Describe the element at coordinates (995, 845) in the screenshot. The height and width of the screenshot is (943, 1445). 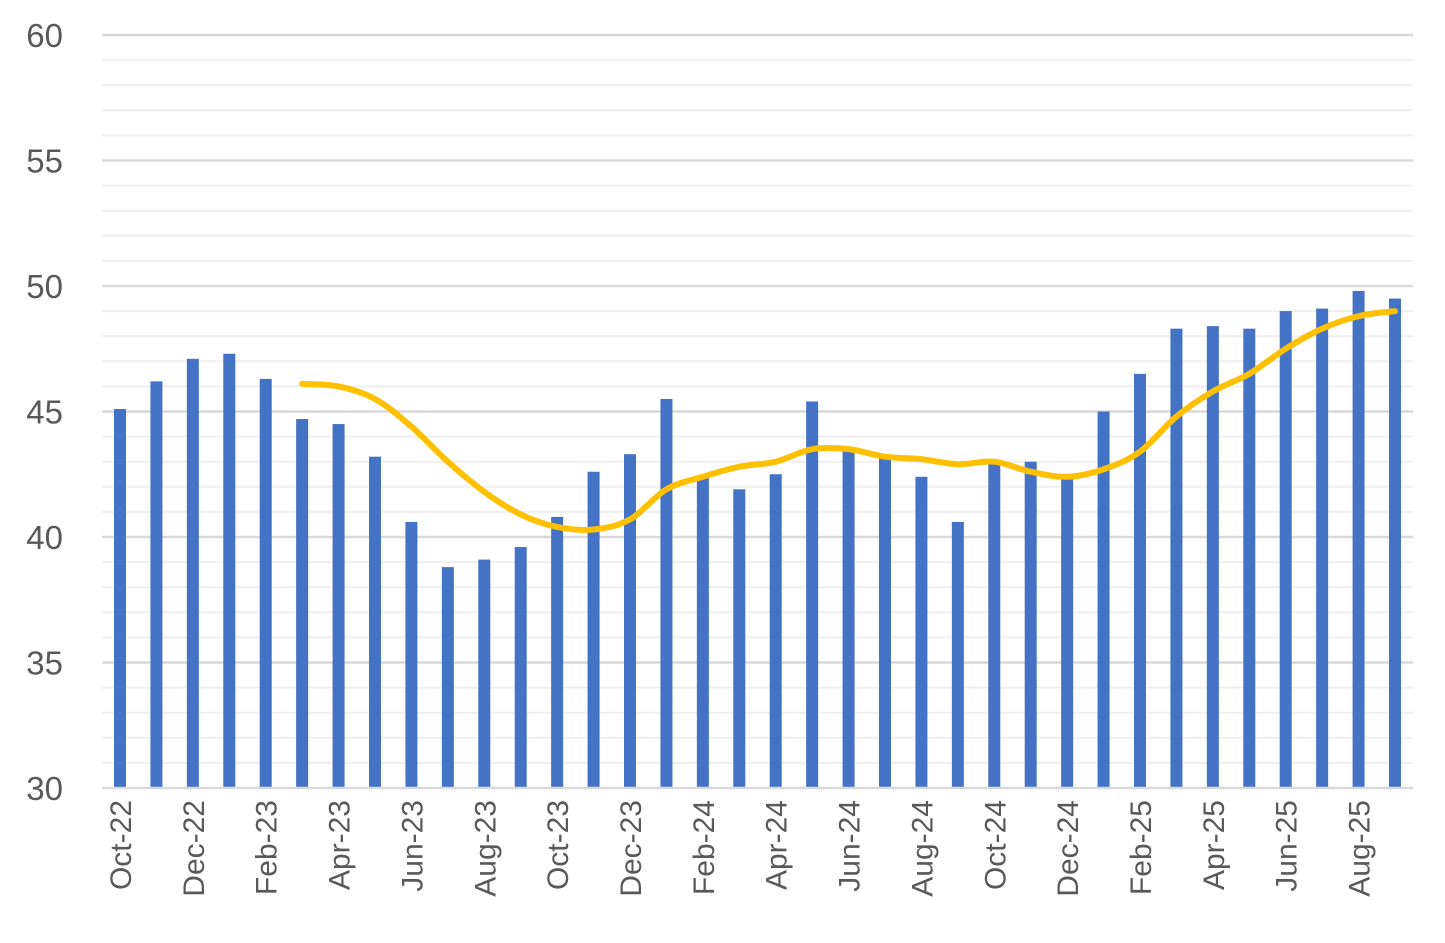
I see `x-tick-label: Oct-24` at that location.